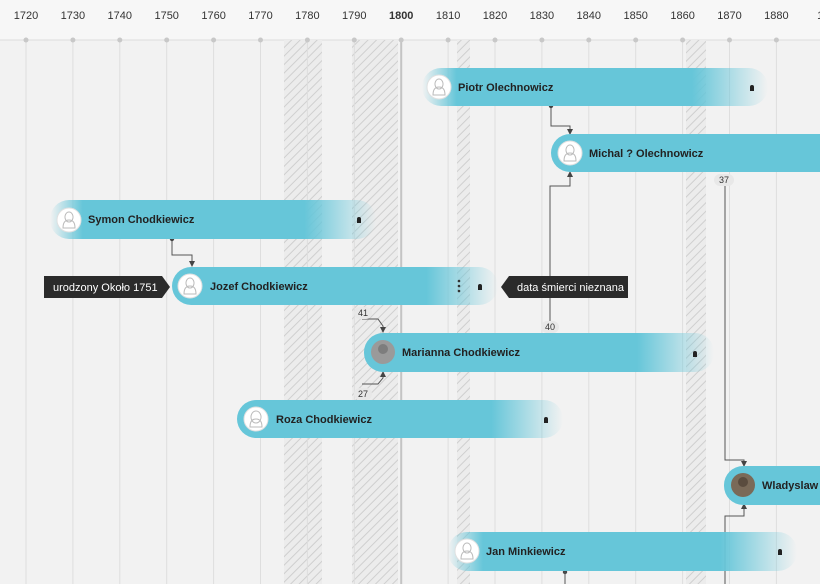 The width and height of the screenshot is (820, 584). I want to click on person-bar-symon: Symon Chodkiewicz, so click(213, 219).